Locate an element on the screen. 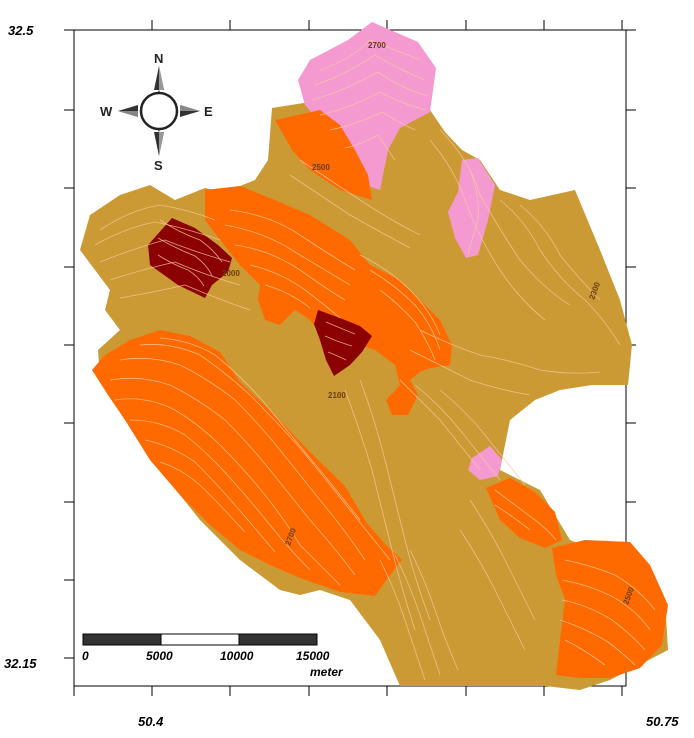 This screenshot has height=738, width=694. north-arrow-icon: N S W E is located at coordinates (156, 112).